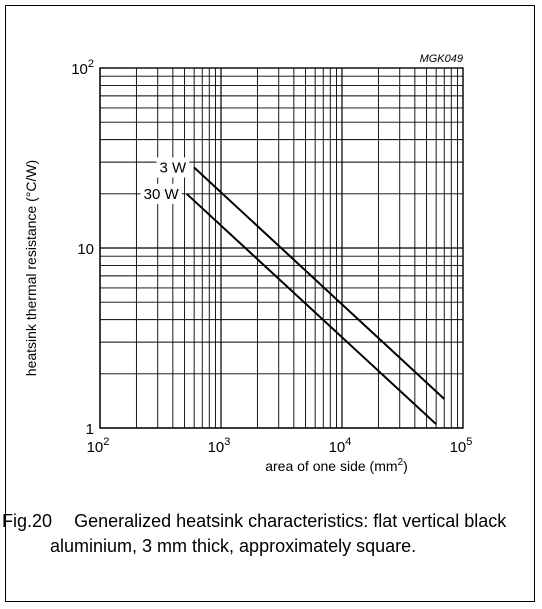 This screenshot has width=542, height=609. Describe the element at coordinates (461, 446) in the screenshot. I see `x-tick-label: 10⁵` at that location.